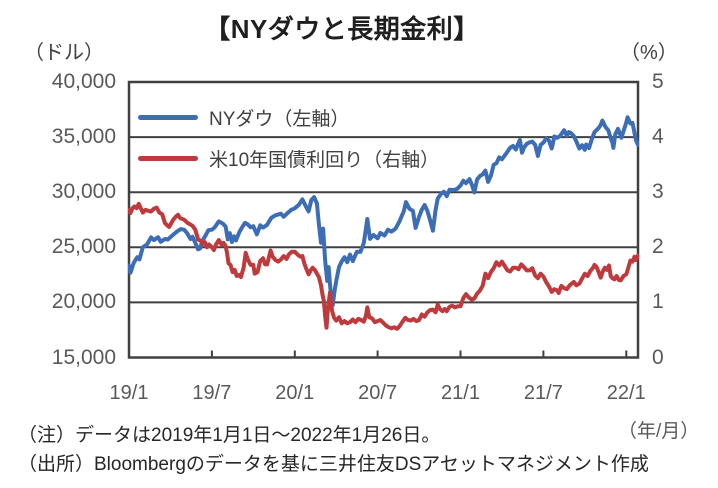 The height and width of the screenshot is (488, 718). What do you see at coordinates (658, 192) in the screenshot?
I see `y-right-tick-label: 3` at bounding box center [658, 192].